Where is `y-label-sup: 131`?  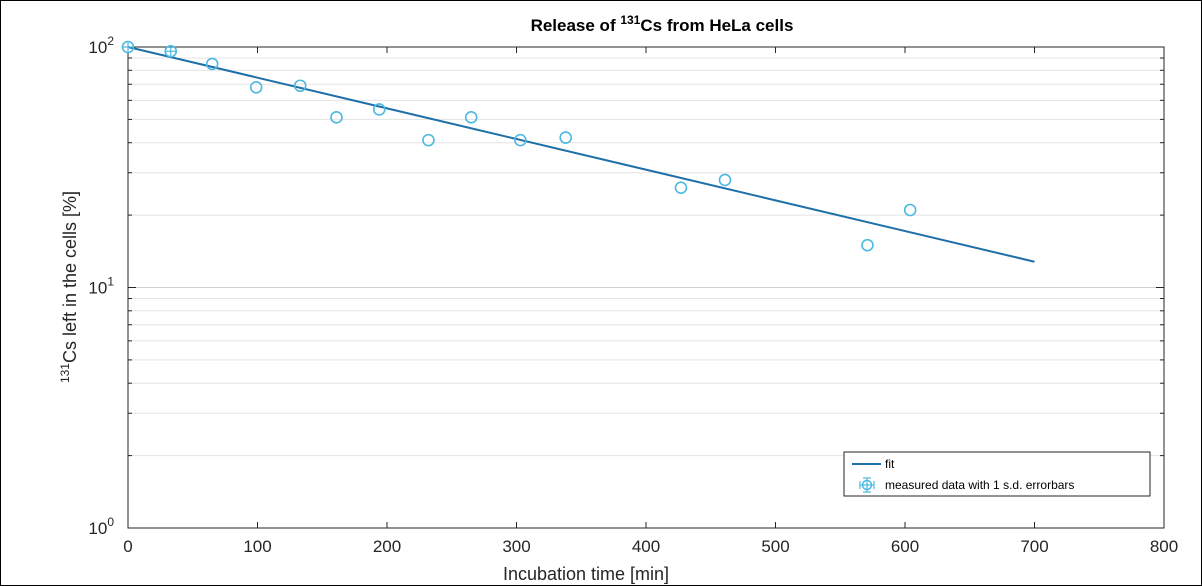 y-label-sup: 131 is located at coordinates (65, 373).